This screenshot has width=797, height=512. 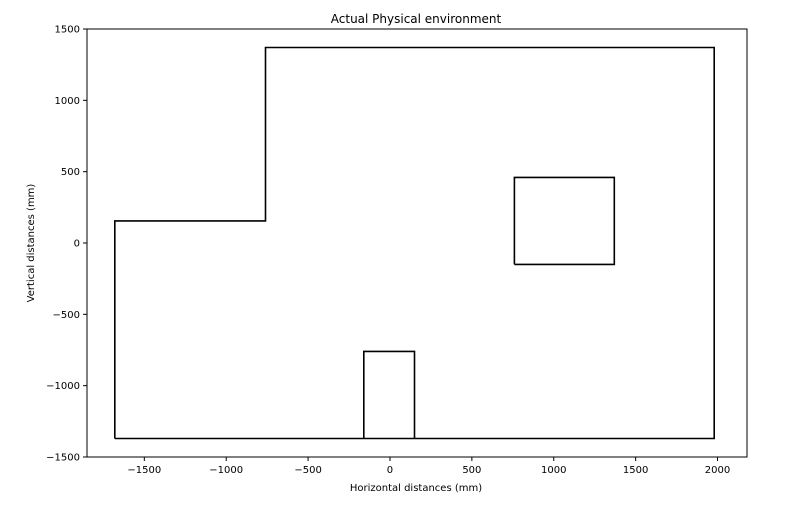 I want to click on chart-title: Actual Physical environment, so click(x=416, y=19).